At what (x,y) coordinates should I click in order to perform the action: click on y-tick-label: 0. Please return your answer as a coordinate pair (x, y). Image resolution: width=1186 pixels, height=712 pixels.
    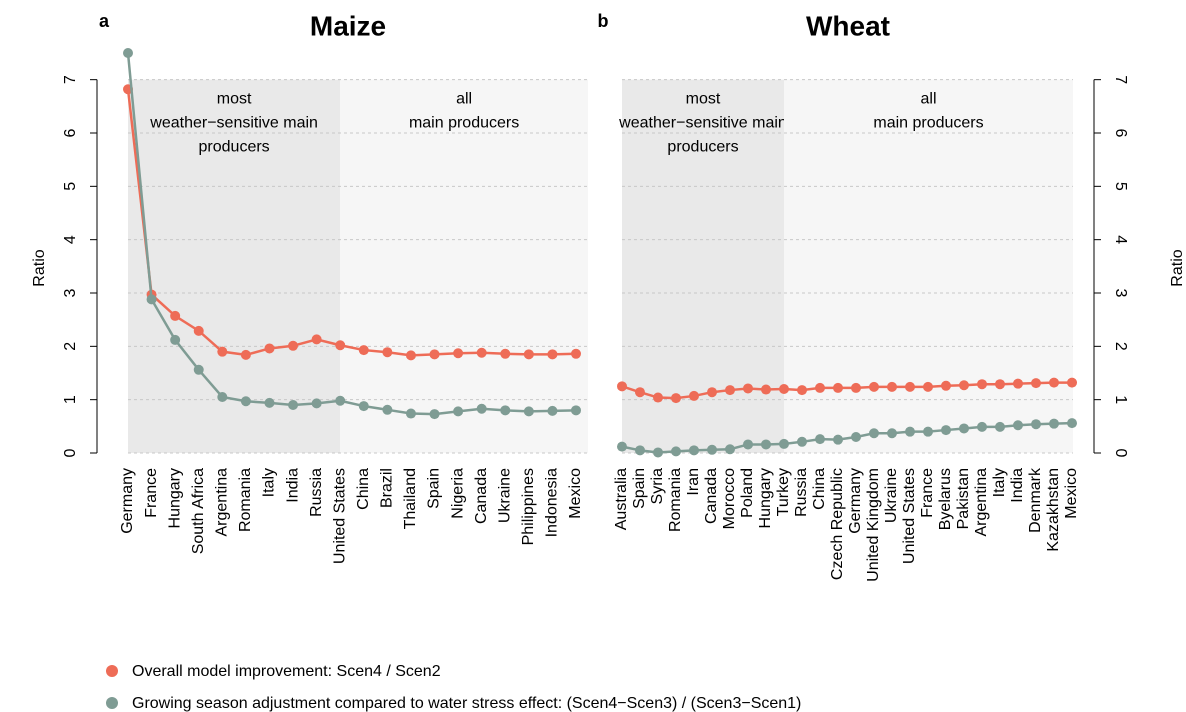
    Looking at the image, I should click on (1120, 453).